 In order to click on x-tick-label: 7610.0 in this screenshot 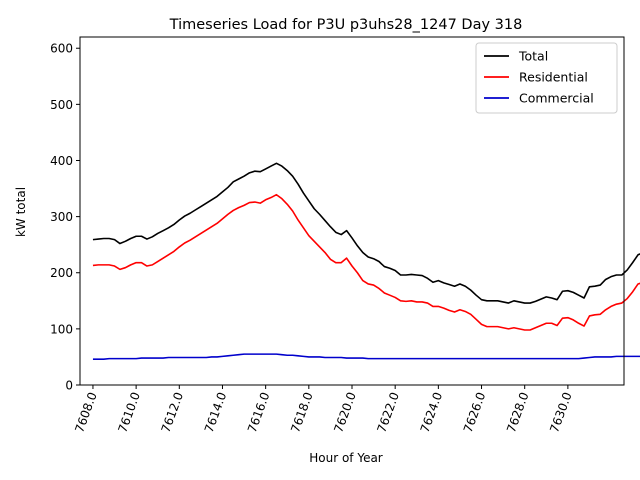, I will do `click(129, 412)`.